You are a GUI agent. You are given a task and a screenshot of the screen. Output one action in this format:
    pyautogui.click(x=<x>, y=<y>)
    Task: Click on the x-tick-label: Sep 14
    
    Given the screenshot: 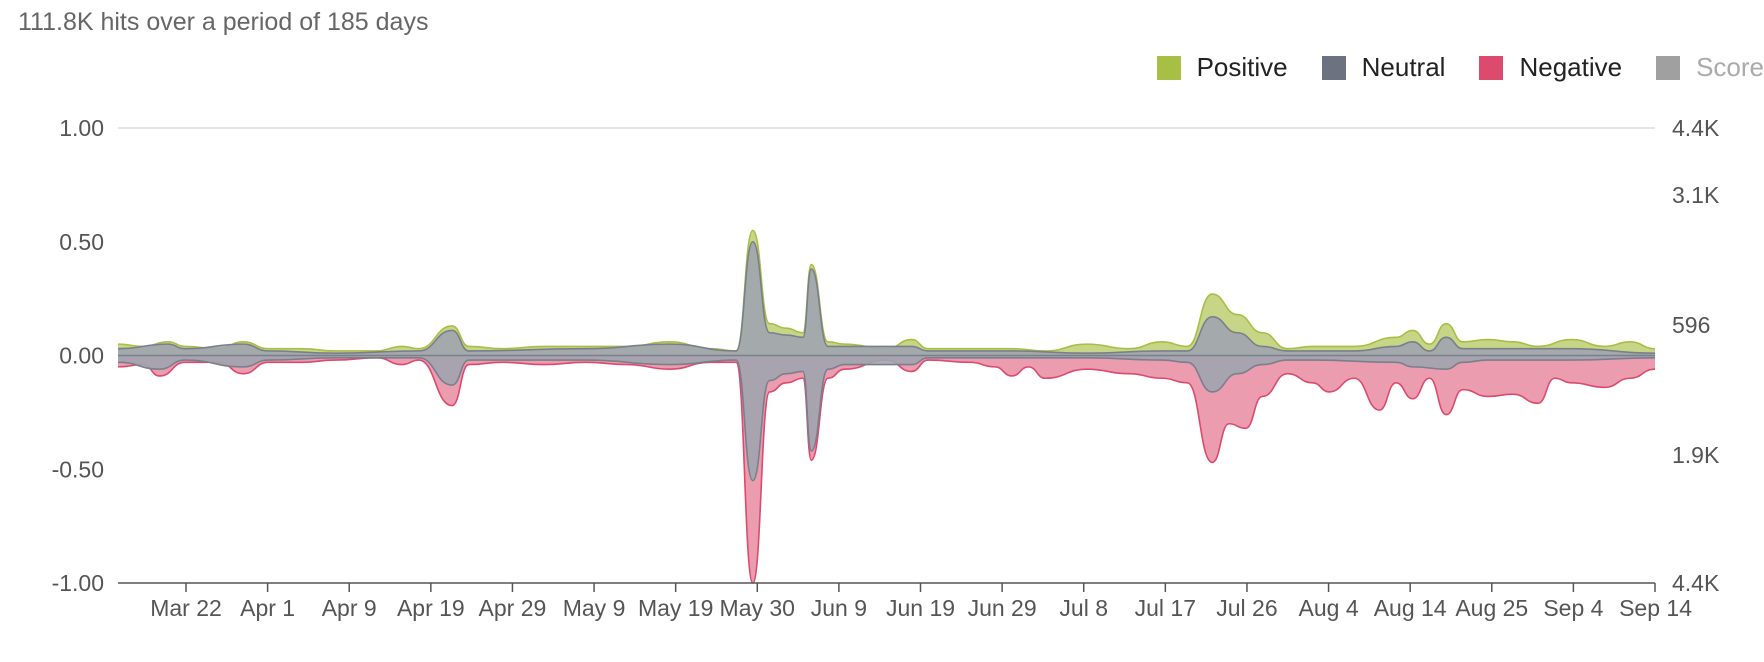 What is the action you would take?
    pyautogui.click(x=1655, y=608)
    